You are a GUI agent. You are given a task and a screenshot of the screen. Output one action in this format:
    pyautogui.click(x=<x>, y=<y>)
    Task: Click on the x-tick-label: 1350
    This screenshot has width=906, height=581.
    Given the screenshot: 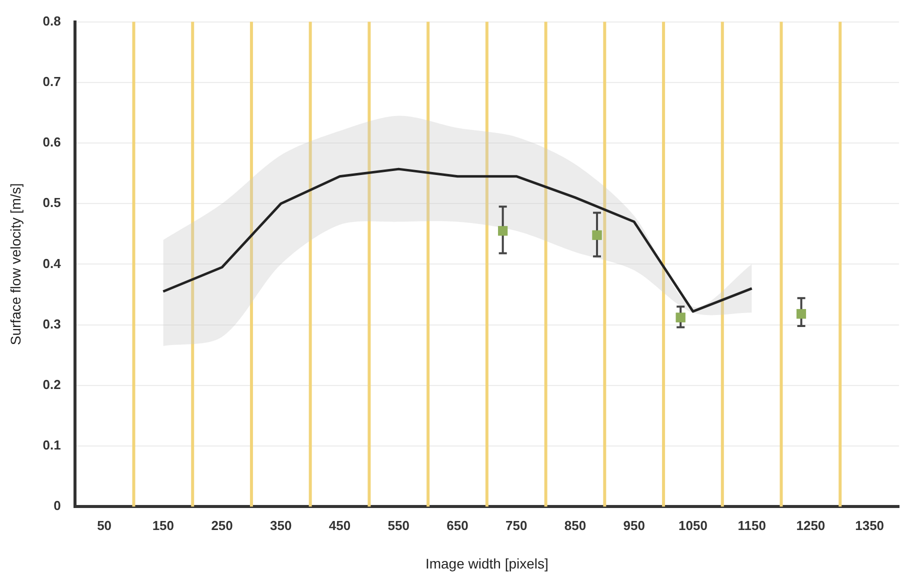 What is the action you would take?
    pyautogui.click(x=869, y=525)
    